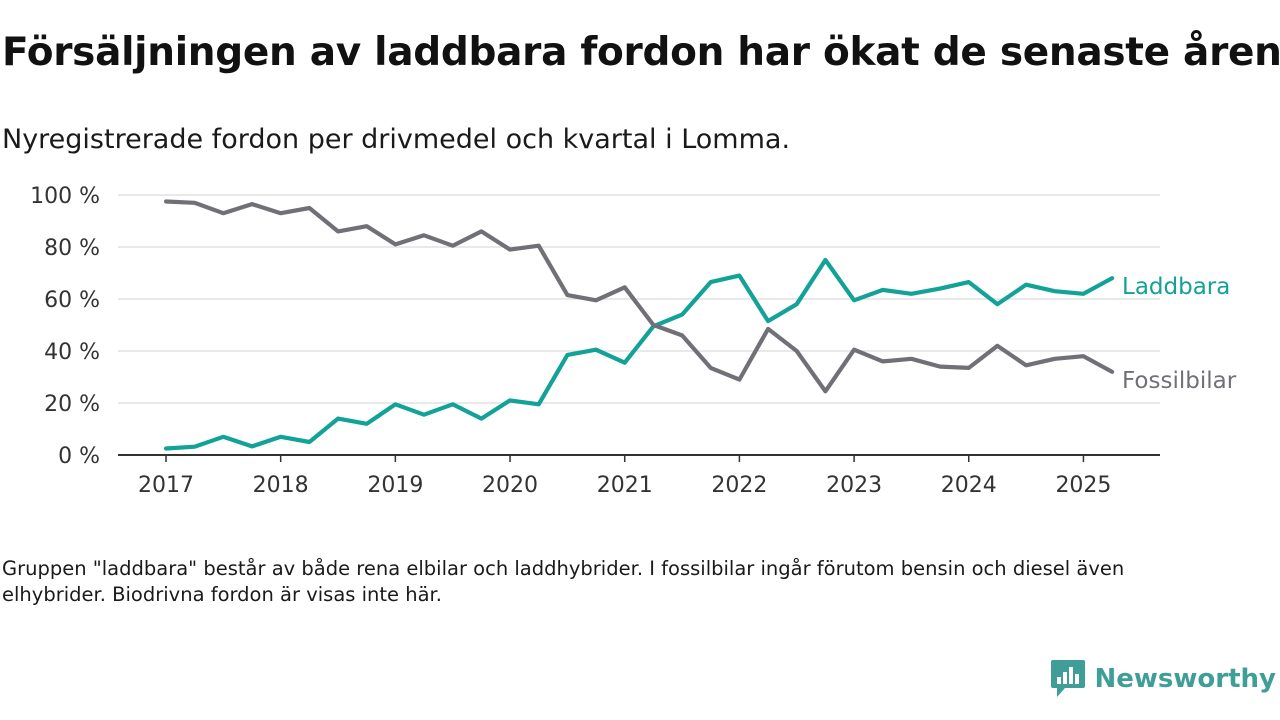 The image size is (1280, 720). I want to click on x-tick-label: 2025, so click(1083, 485).